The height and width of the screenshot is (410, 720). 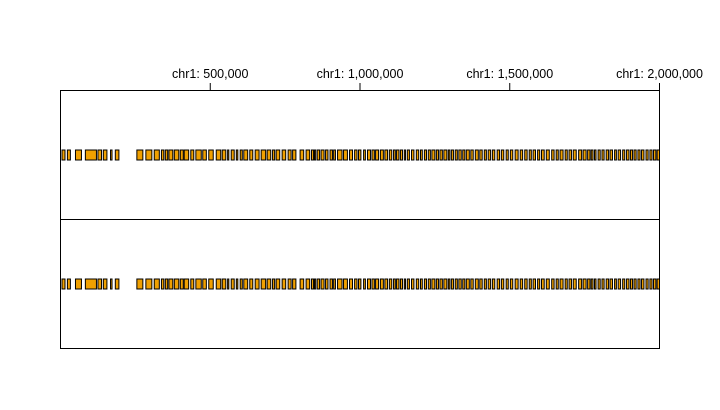 I want to click on axis-tick-label-3: chr1: 2,000,000, so click(x=659, y=74).